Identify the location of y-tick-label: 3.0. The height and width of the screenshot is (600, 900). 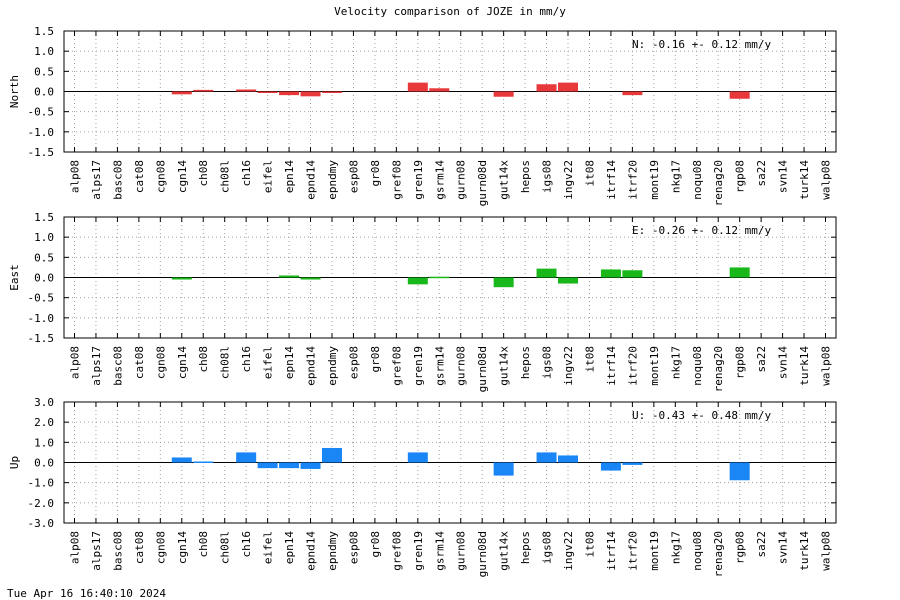
(44, 402).